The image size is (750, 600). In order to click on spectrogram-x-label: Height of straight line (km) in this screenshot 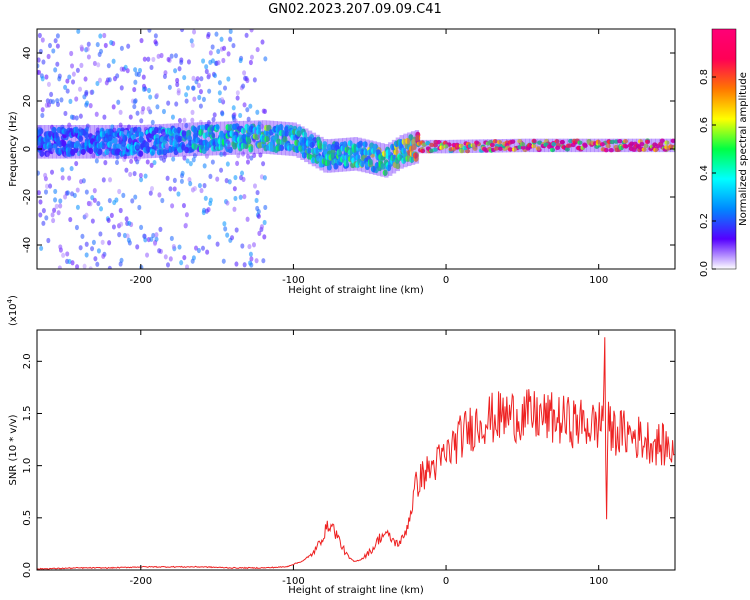, I will do `click(356, 290)`.